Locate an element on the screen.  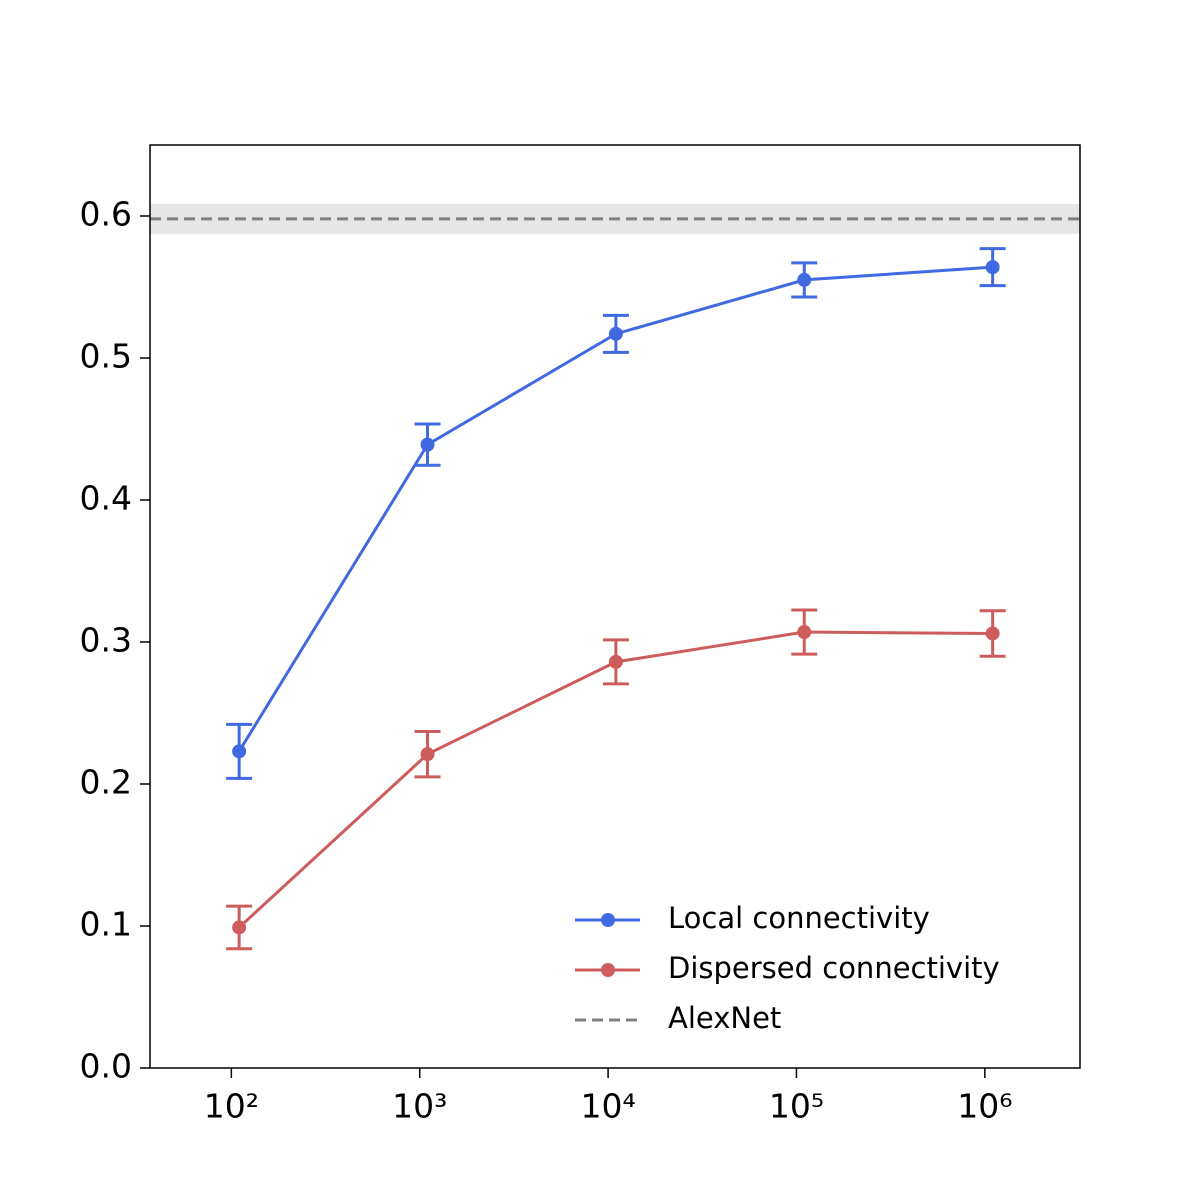
y-tick-label: 0.6 is located at coordinates (106, 214).